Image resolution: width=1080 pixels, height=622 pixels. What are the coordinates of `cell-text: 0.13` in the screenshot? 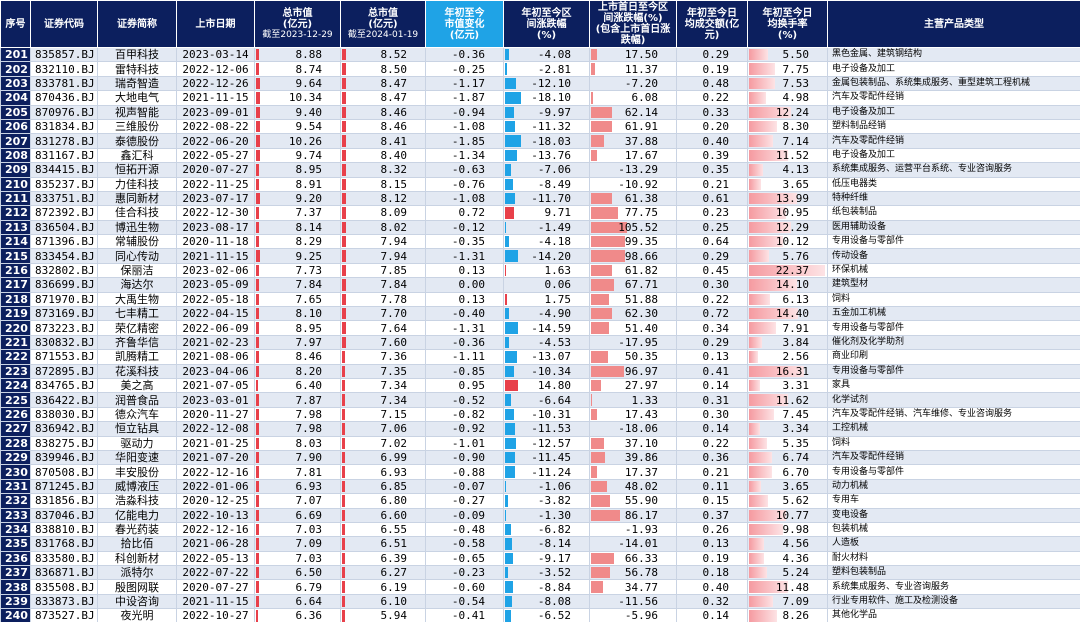 It's located at (472, 271).